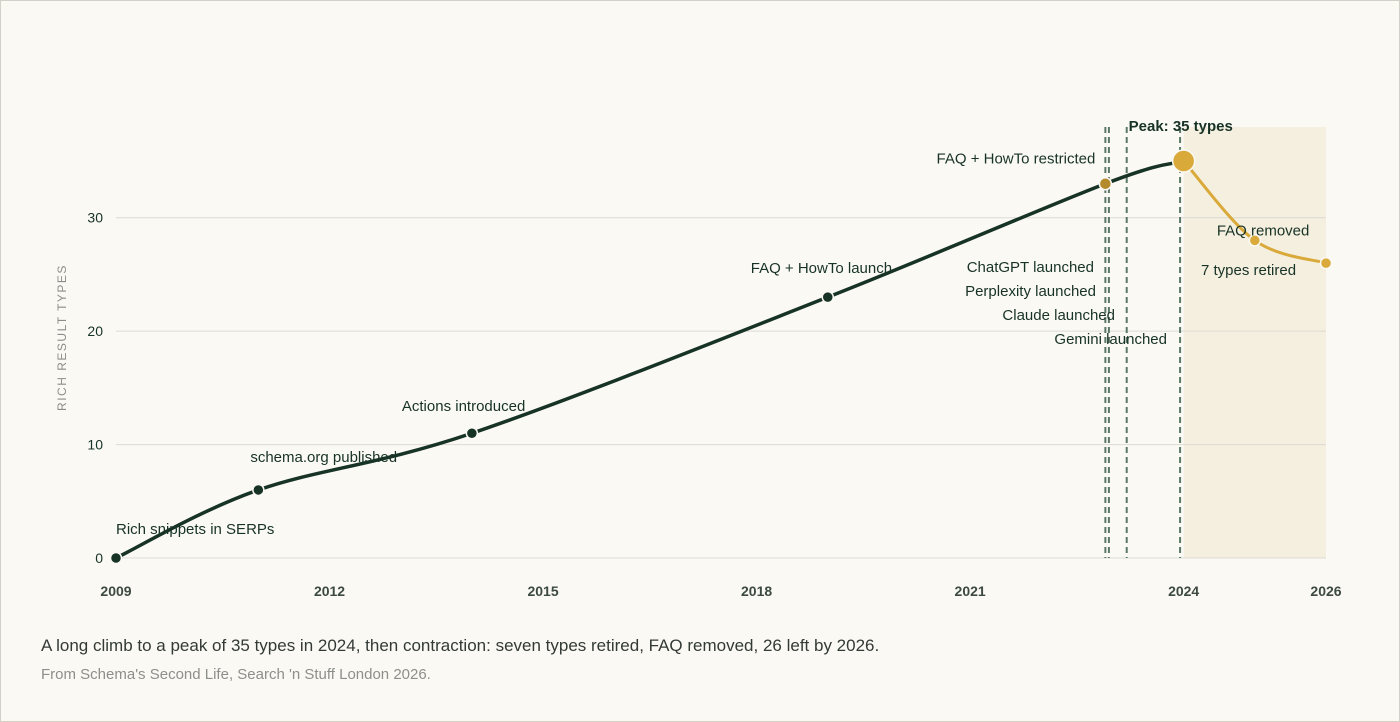  What do you see at coordinates (1263, 230) in the screenshot?
I see `point-annotation: FAQ removed` at bounding box center [1263, 230].